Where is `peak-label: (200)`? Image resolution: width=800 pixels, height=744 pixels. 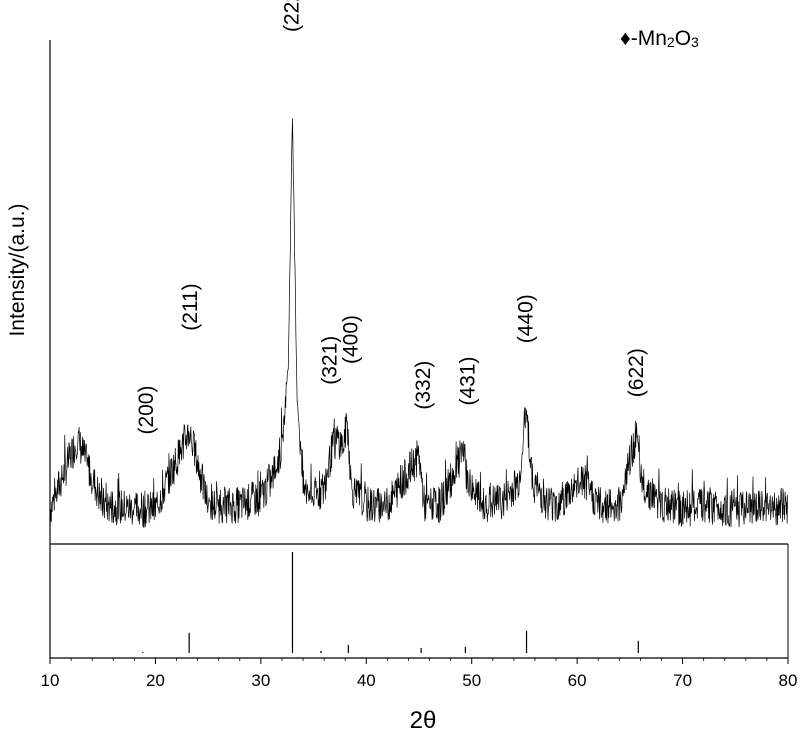
peak-label: (200) is located at coordinates (146, 410).